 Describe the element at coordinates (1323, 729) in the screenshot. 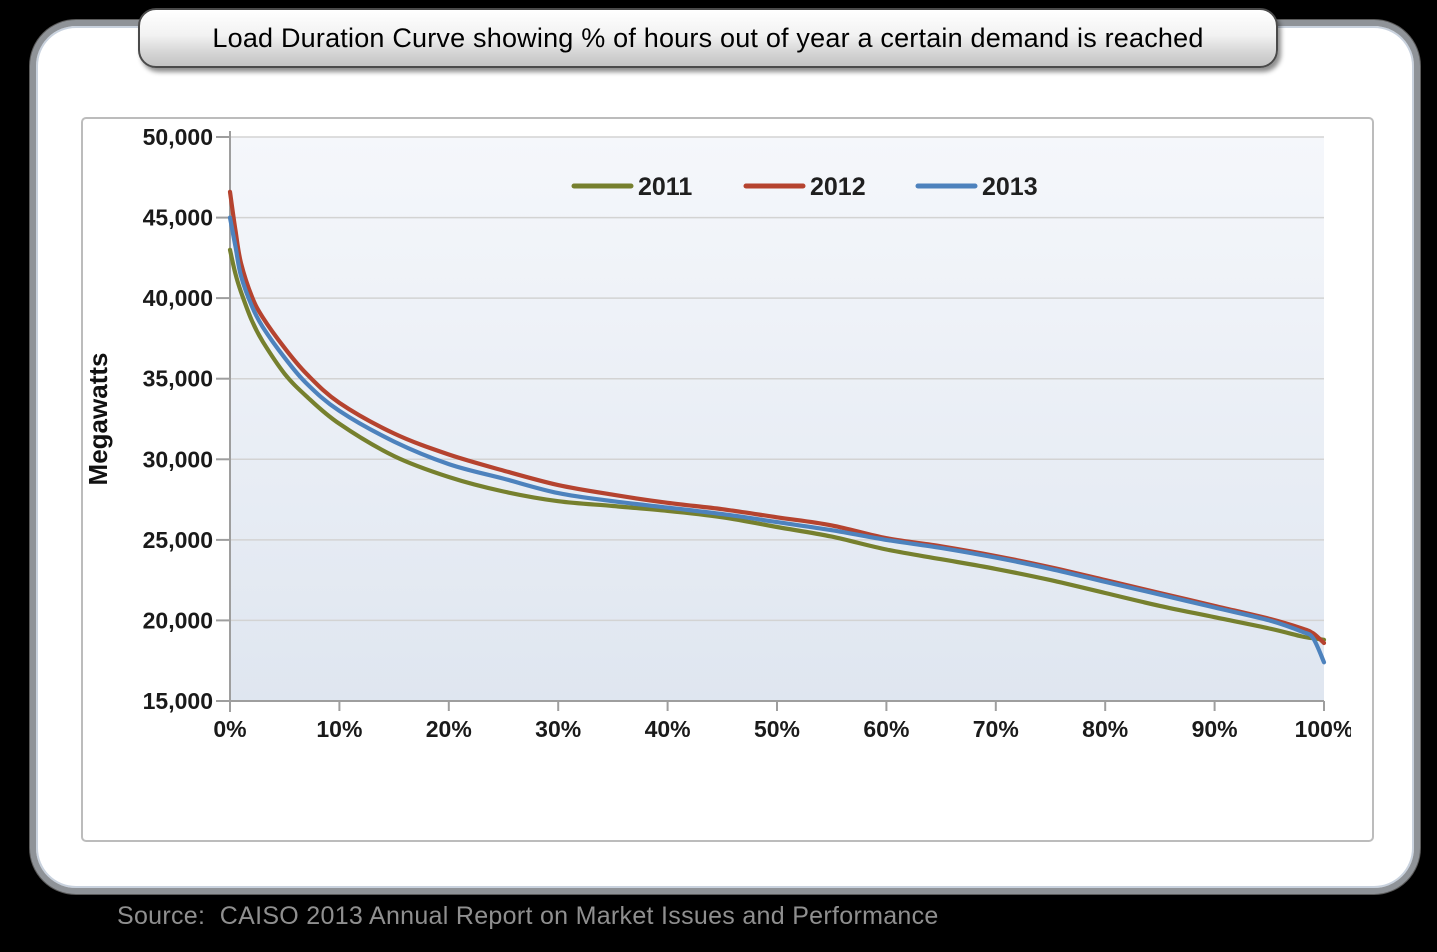

I see `x-tick-label: 100%` at that location.